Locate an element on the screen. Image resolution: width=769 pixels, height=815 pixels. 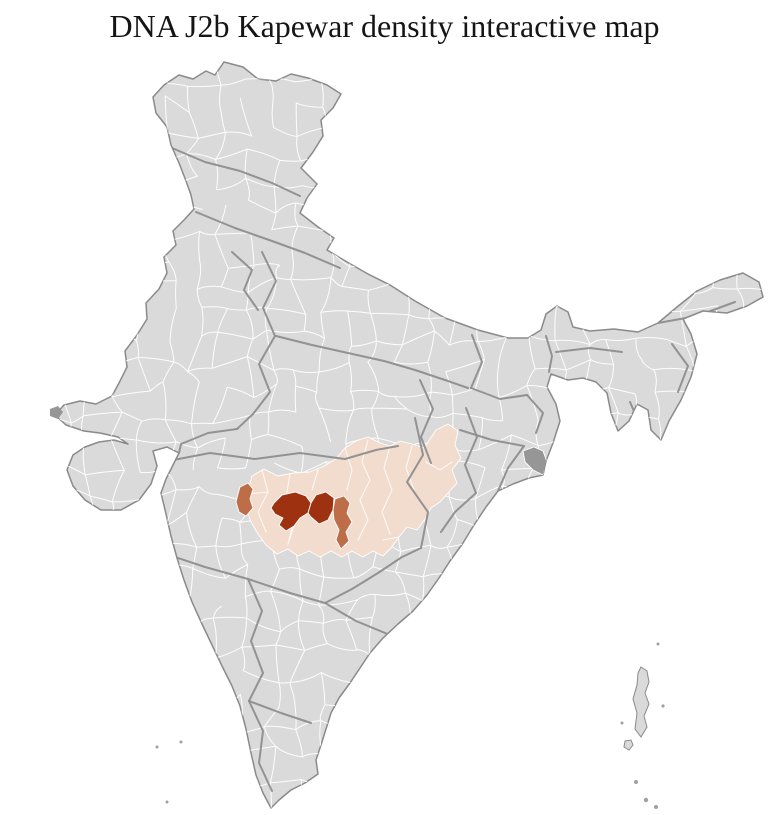
district-low-density-east-patch is located at coordinates (539, 518).